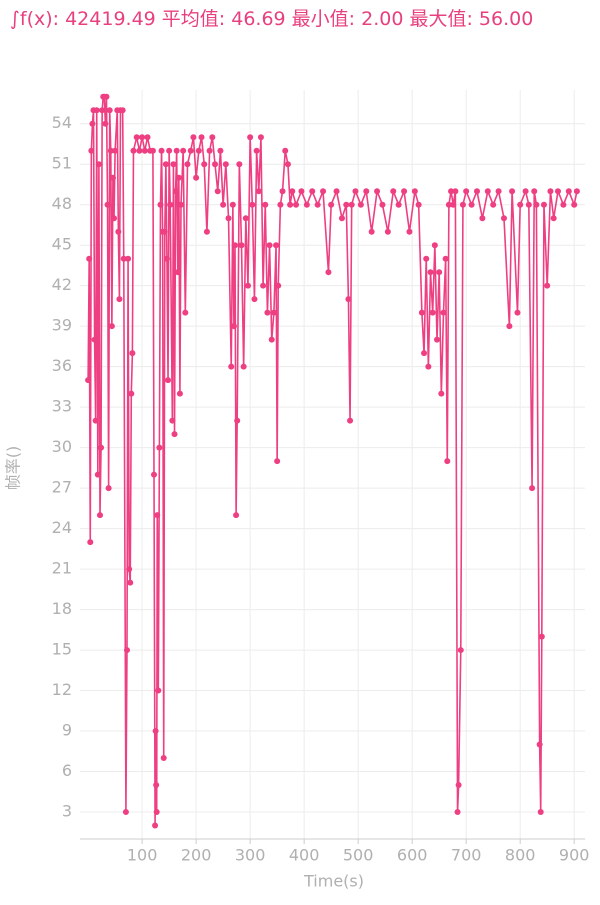  I want to click on y-tick-label: 33, so click(62, 406).